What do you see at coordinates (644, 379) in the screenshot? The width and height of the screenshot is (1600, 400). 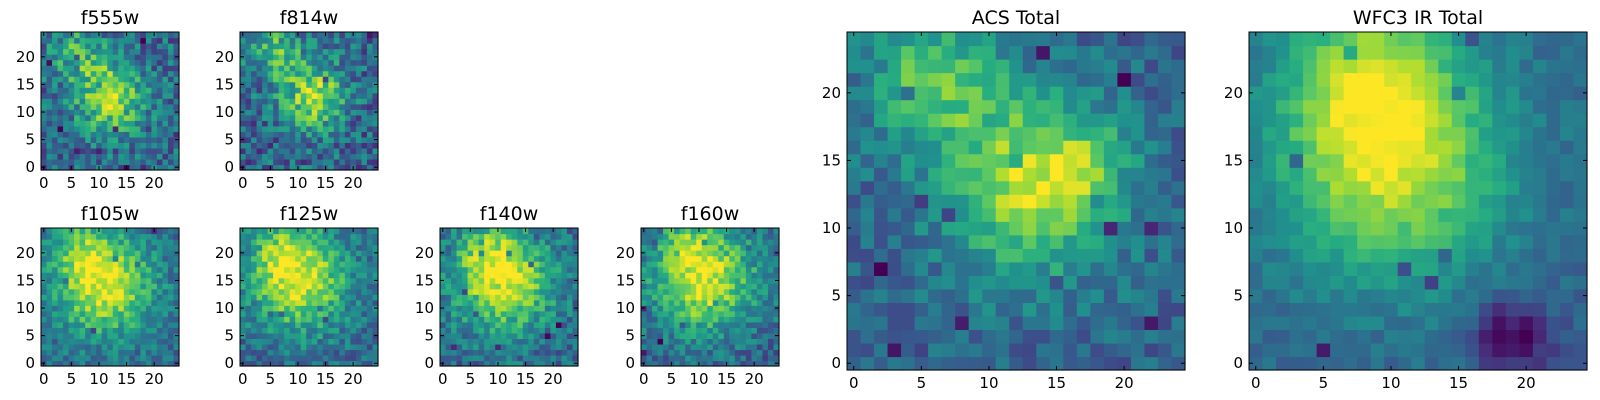 I see `x-tick-label: 0` at bounding box center [644, 379].